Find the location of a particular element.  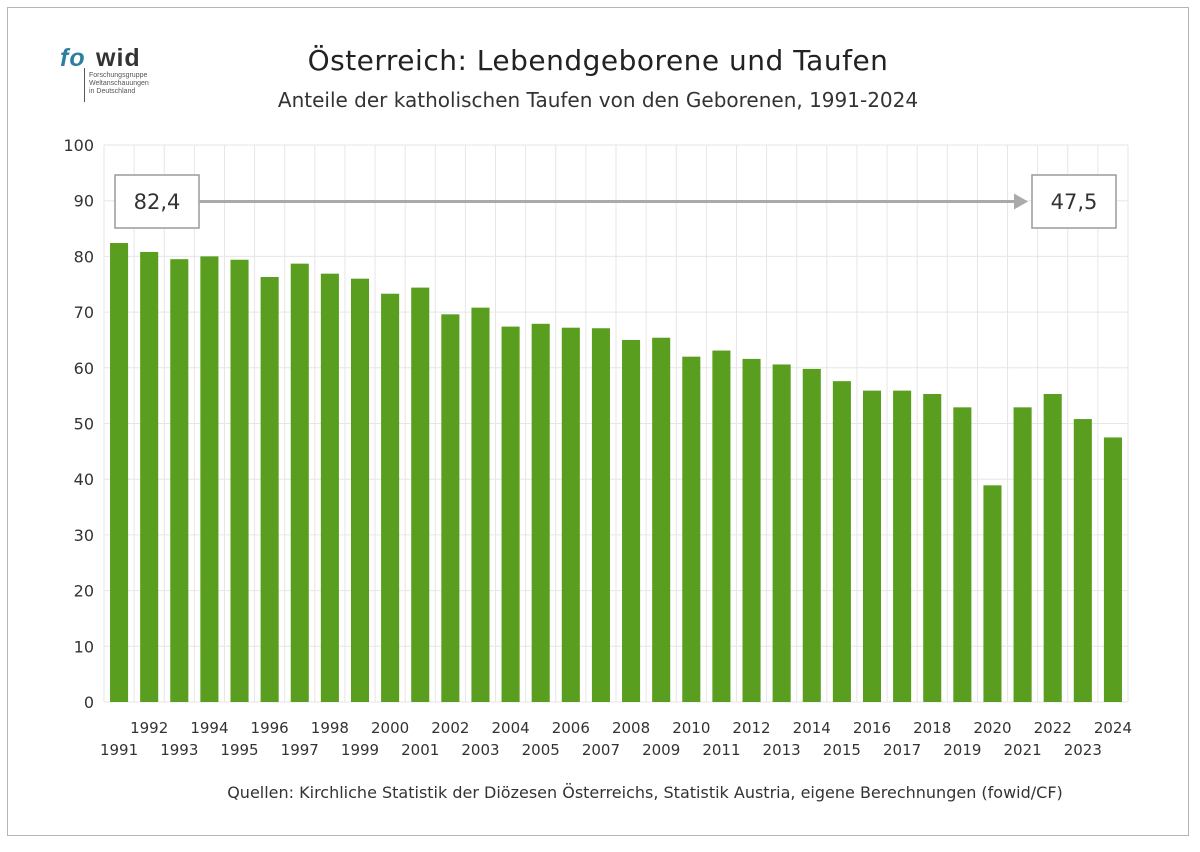

logo-text-fo: fo is located at coordinates (73, 58).